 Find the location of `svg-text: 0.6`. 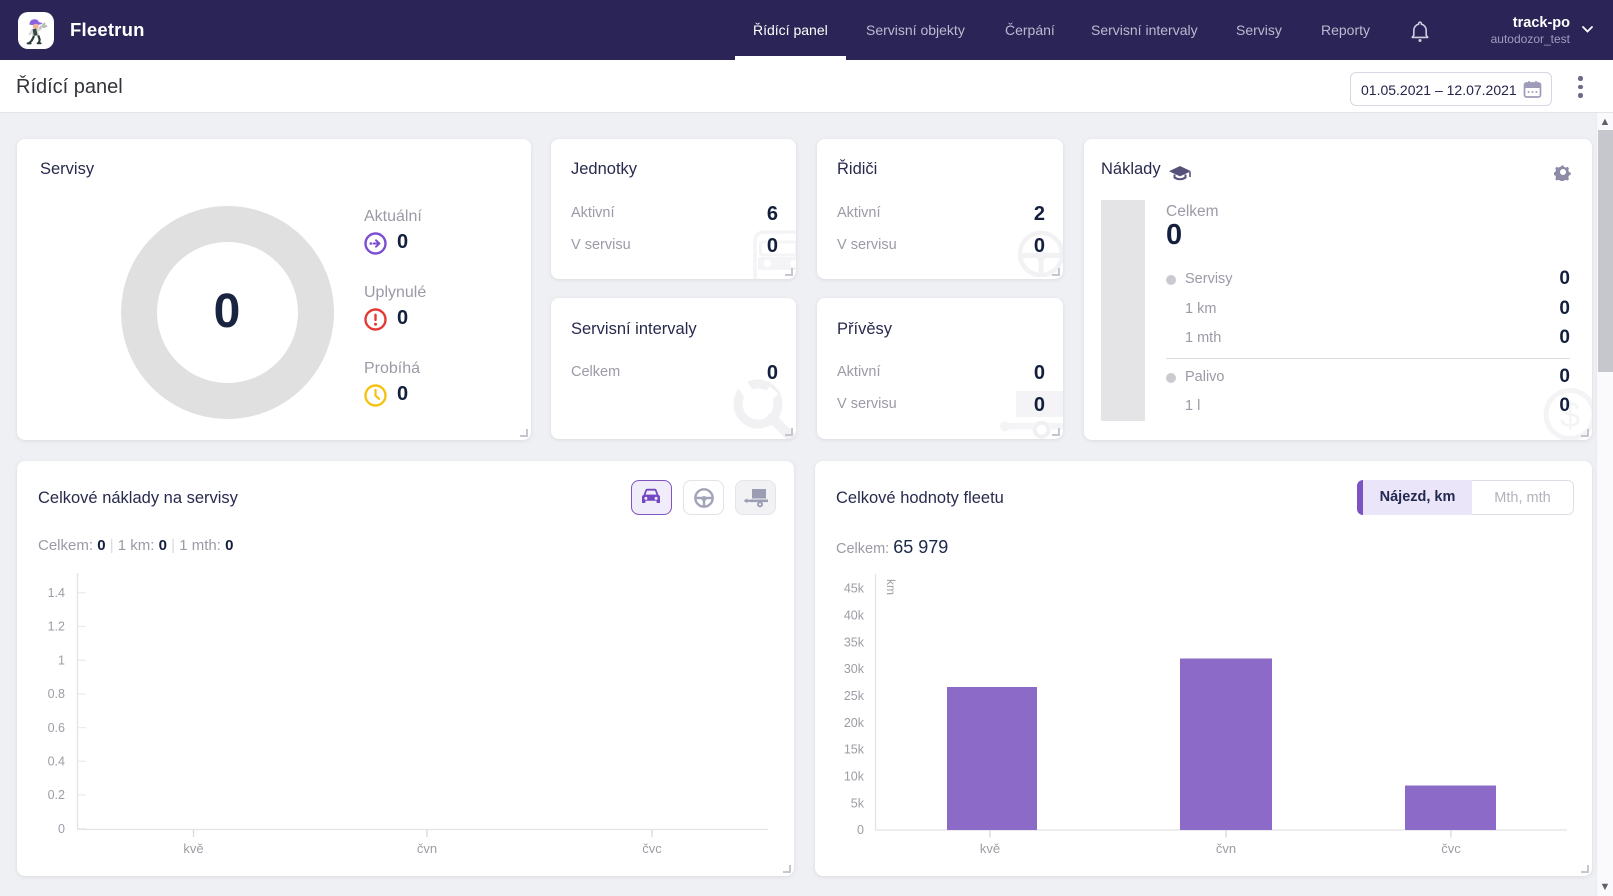

svg-text: 0.6 is located at coordinates (56, 728).